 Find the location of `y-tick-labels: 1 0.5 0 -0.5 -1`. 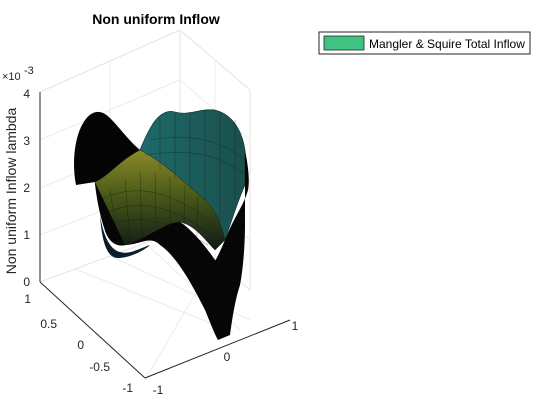

y-tick-labels: 1 0.5 0 -0.5 -1 is located at coordinates (78, 343).